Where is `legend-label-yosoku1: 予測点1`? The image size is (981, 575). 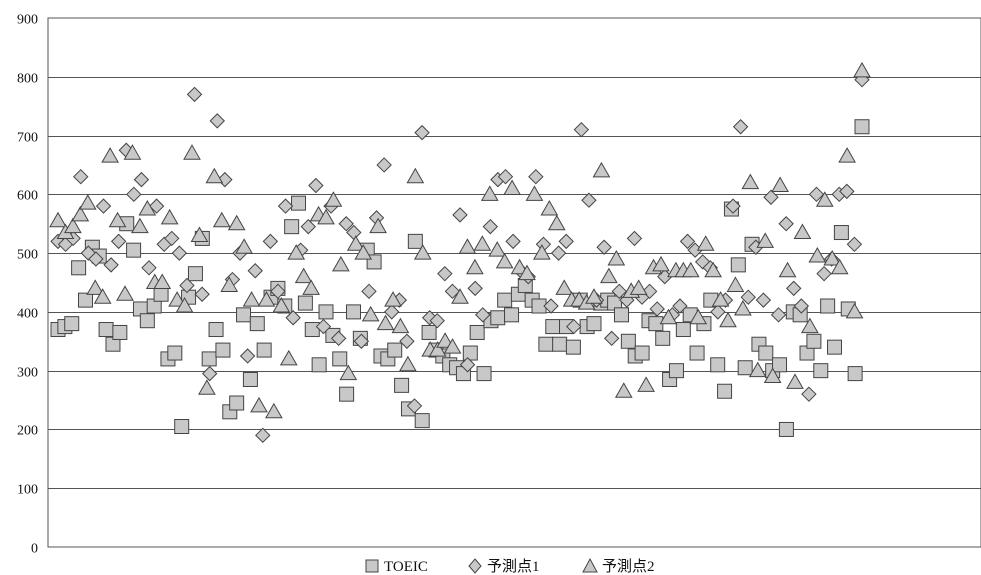 legend-label-yosoku1: 予測点1 is located at coordinates (513, 566).